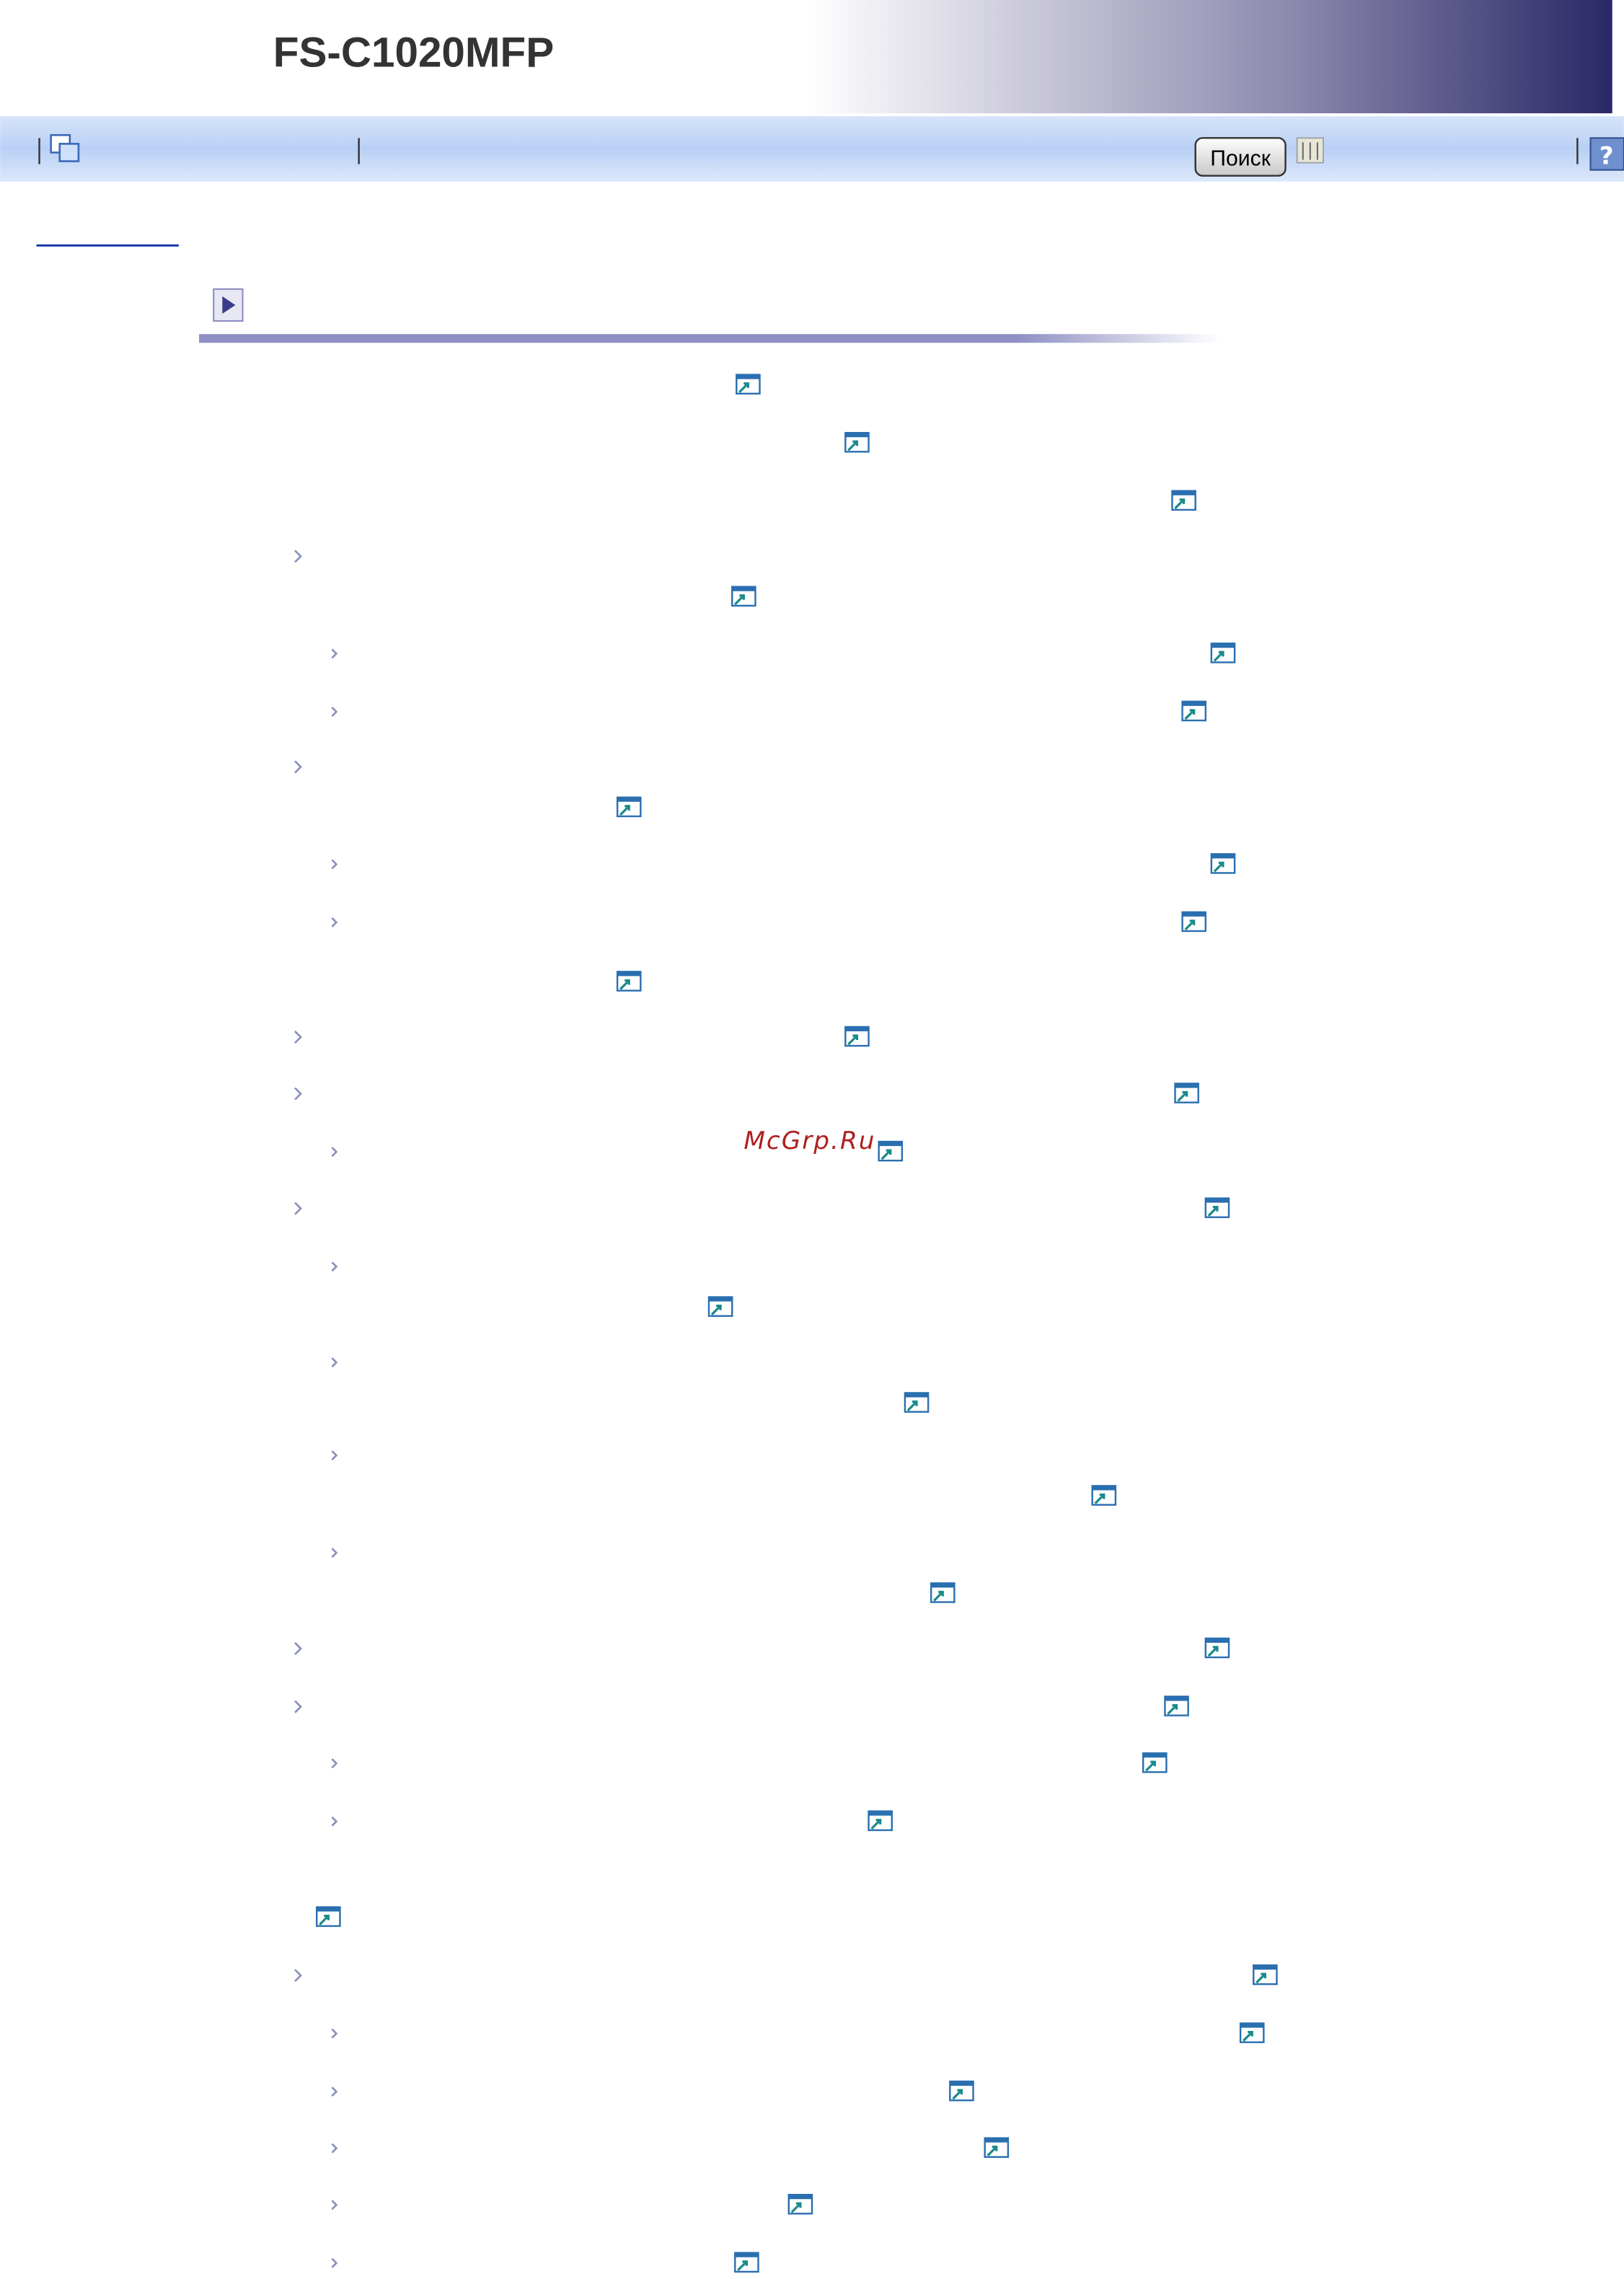 The height and width of the screenshot is (2279, 1624). Describe the element at coordinates (1310, 150) in the screenshot. I see `tools-icon` at that location.